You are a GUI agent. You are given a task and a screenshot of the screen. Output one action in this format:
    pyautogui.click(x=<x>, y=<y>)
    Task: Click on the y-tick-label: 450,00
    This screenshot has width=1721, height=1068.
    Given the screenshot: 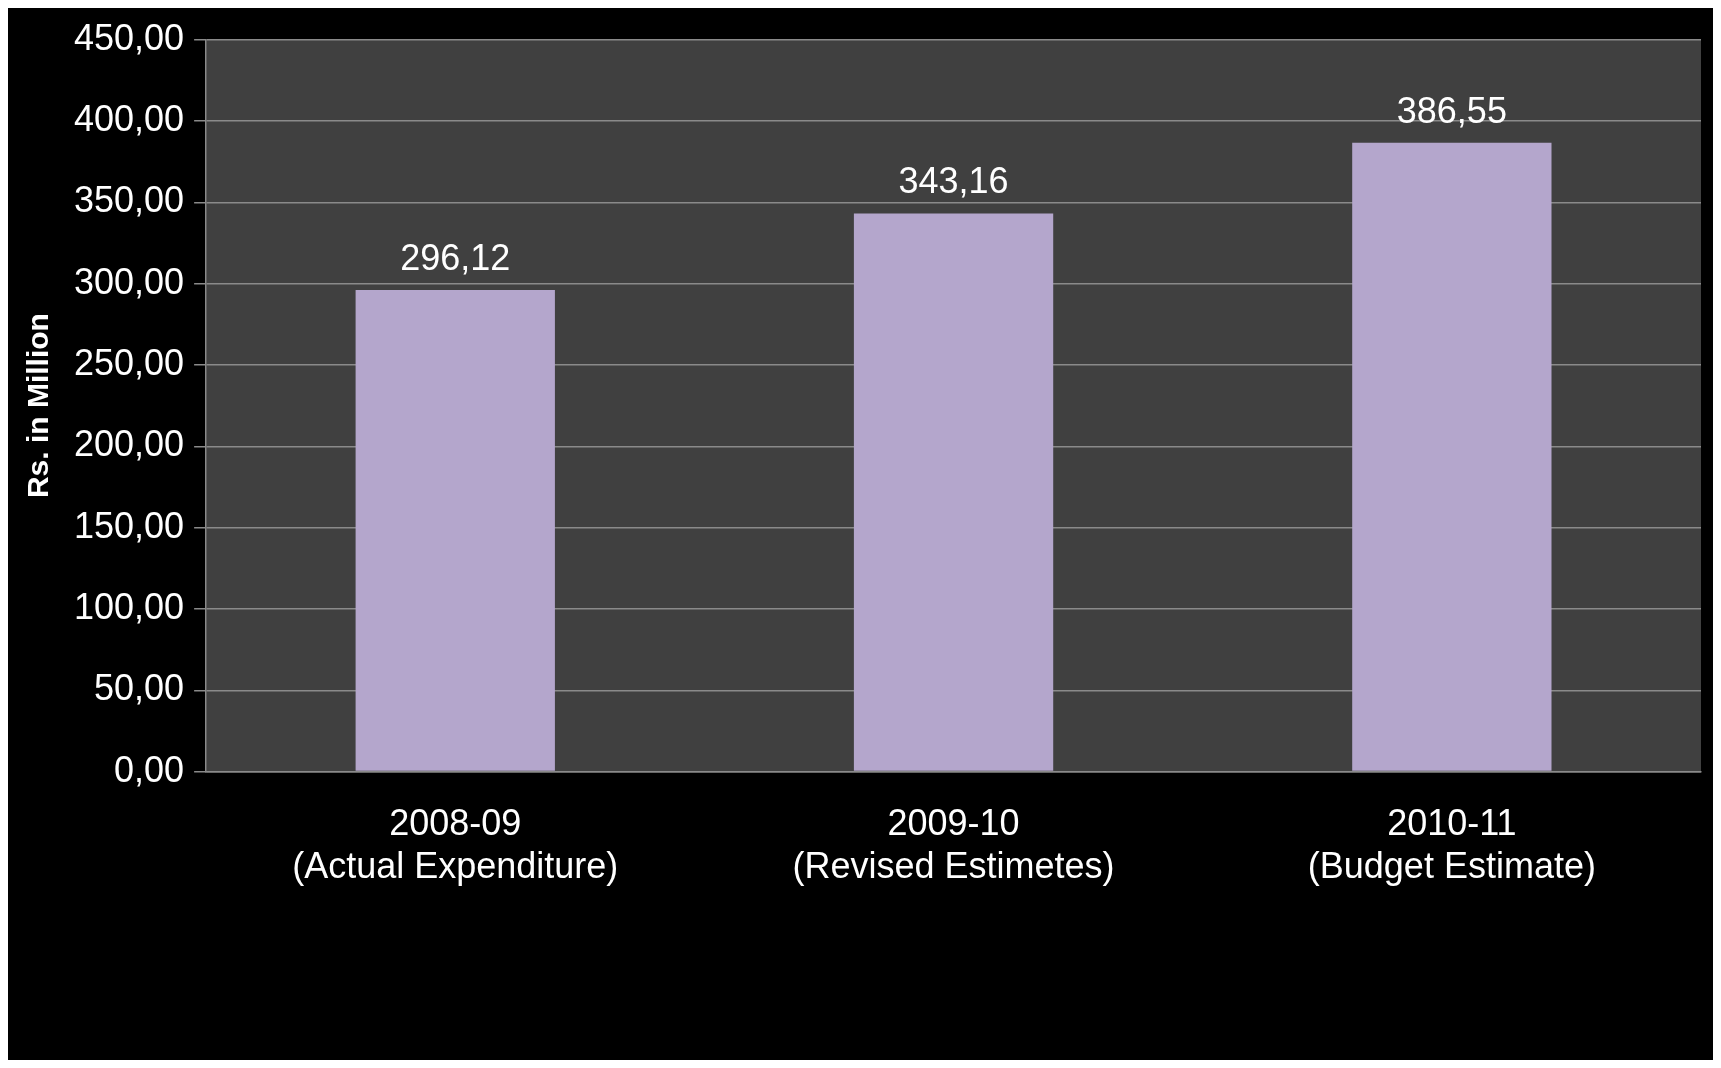 What is the action you would take?
    pyautogui.click(x=129, y=37)
    